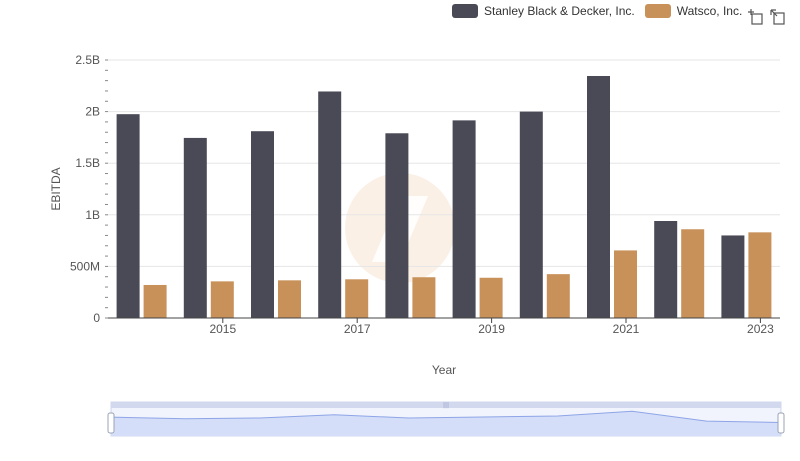 This screenshot has height=461, width=800. I want to click on bar-stanley-2021, so click(598, 196).